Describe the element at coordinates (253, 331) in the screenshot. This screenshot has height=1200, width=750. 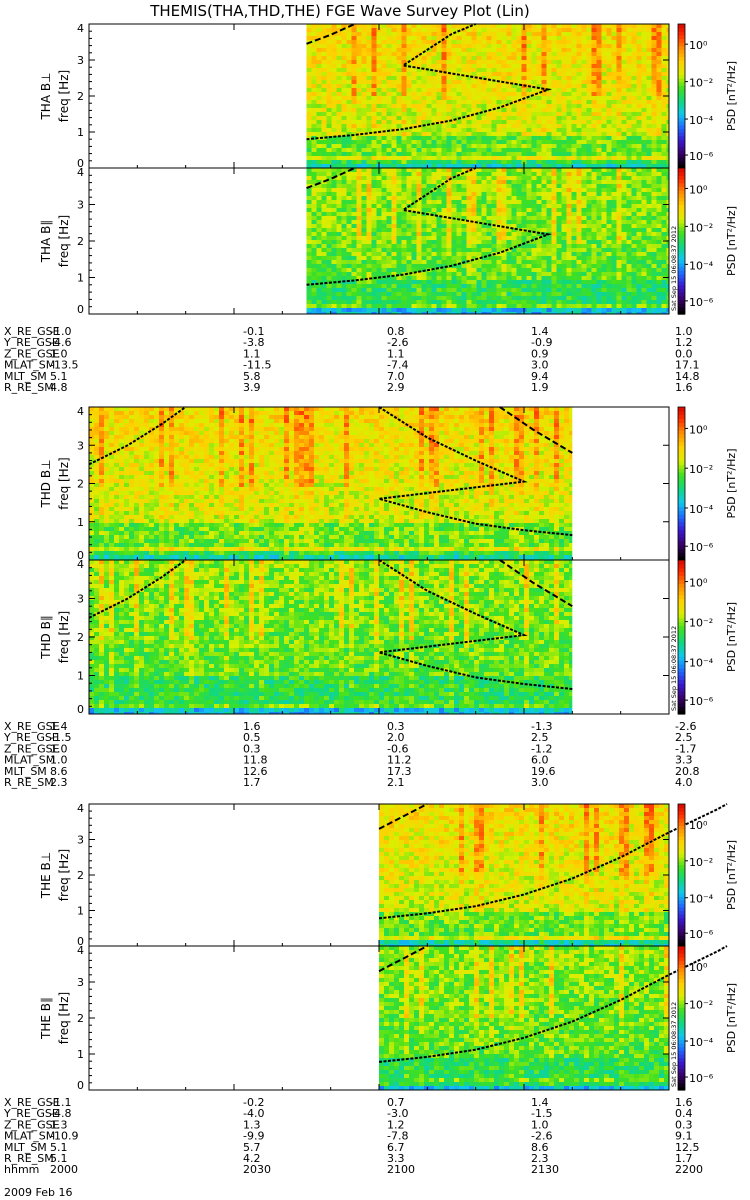
I see `ephemeris-value: -0.1` at that location.